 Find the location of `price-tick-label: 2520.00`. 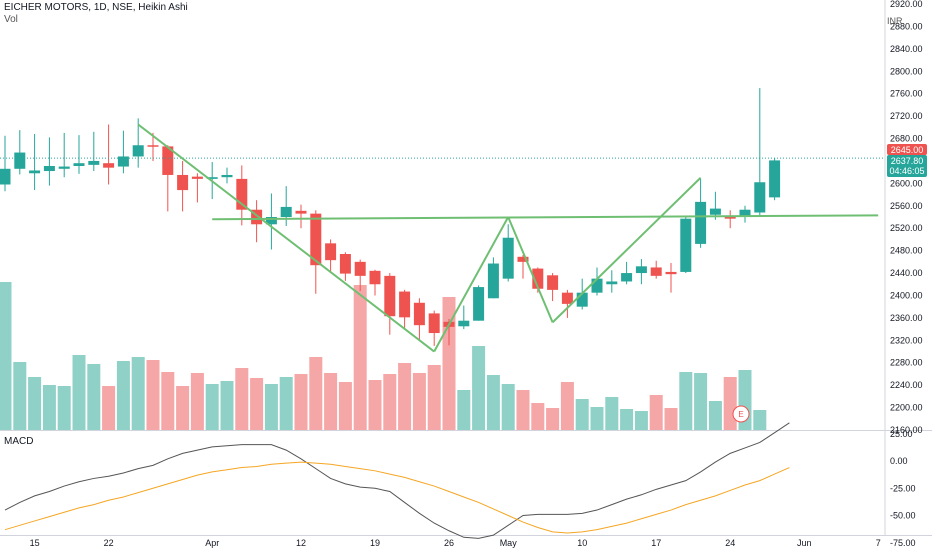

price-tick-label: 2520.00 is located at coordinates (906, 228).